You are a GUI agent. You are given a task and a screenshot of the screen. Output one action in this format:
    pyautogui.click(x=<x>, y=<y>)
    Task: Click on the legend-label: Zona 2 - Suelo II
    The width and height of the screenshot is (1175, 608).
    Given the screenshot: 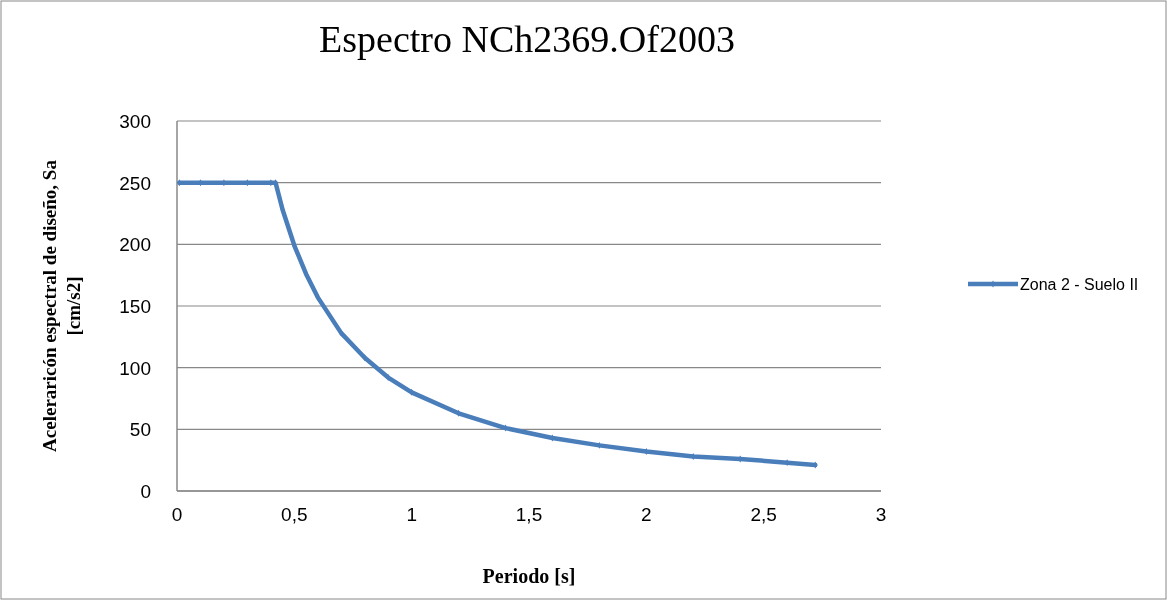 What is the action you would take?
    pyautogui.click(x=1079, y=284)
    